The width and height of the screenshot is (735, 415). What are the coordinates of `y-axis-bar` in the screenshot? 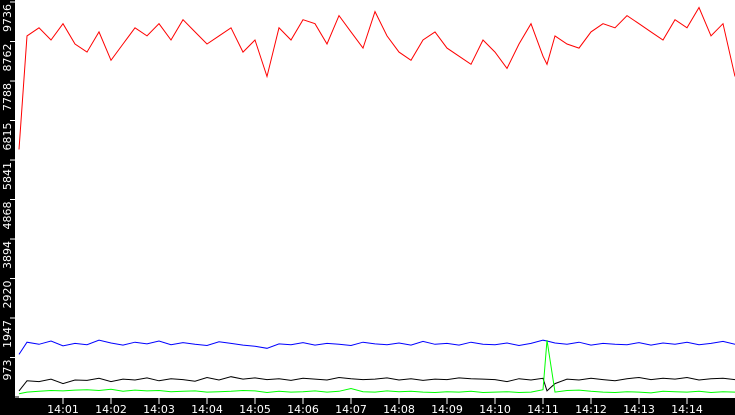 It's located at (7, 207).